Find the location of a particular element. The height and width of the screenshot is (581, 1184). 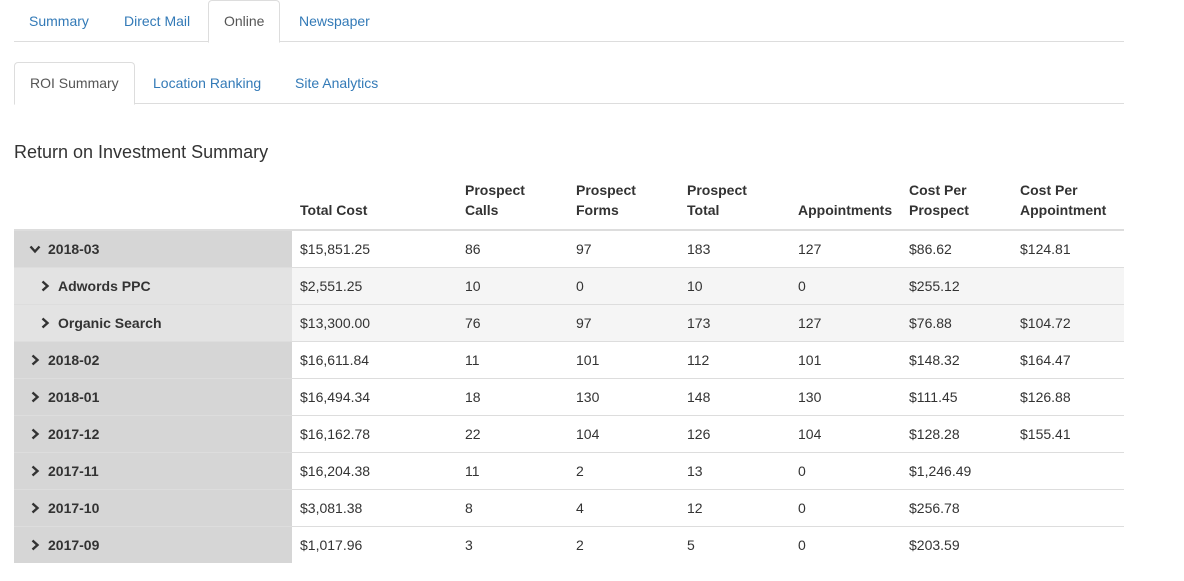

row-label: Organic Search is located at coordinates (110, 322).